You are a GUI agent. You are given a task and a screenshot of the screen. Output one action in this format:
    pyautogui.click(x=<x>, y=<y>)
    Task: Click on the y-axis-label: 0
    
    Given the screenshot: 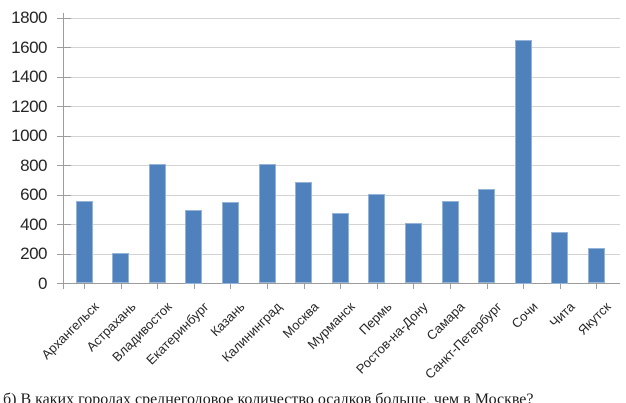 What is the action you would take?
    pyautogui.click(x=42, y=283)
    